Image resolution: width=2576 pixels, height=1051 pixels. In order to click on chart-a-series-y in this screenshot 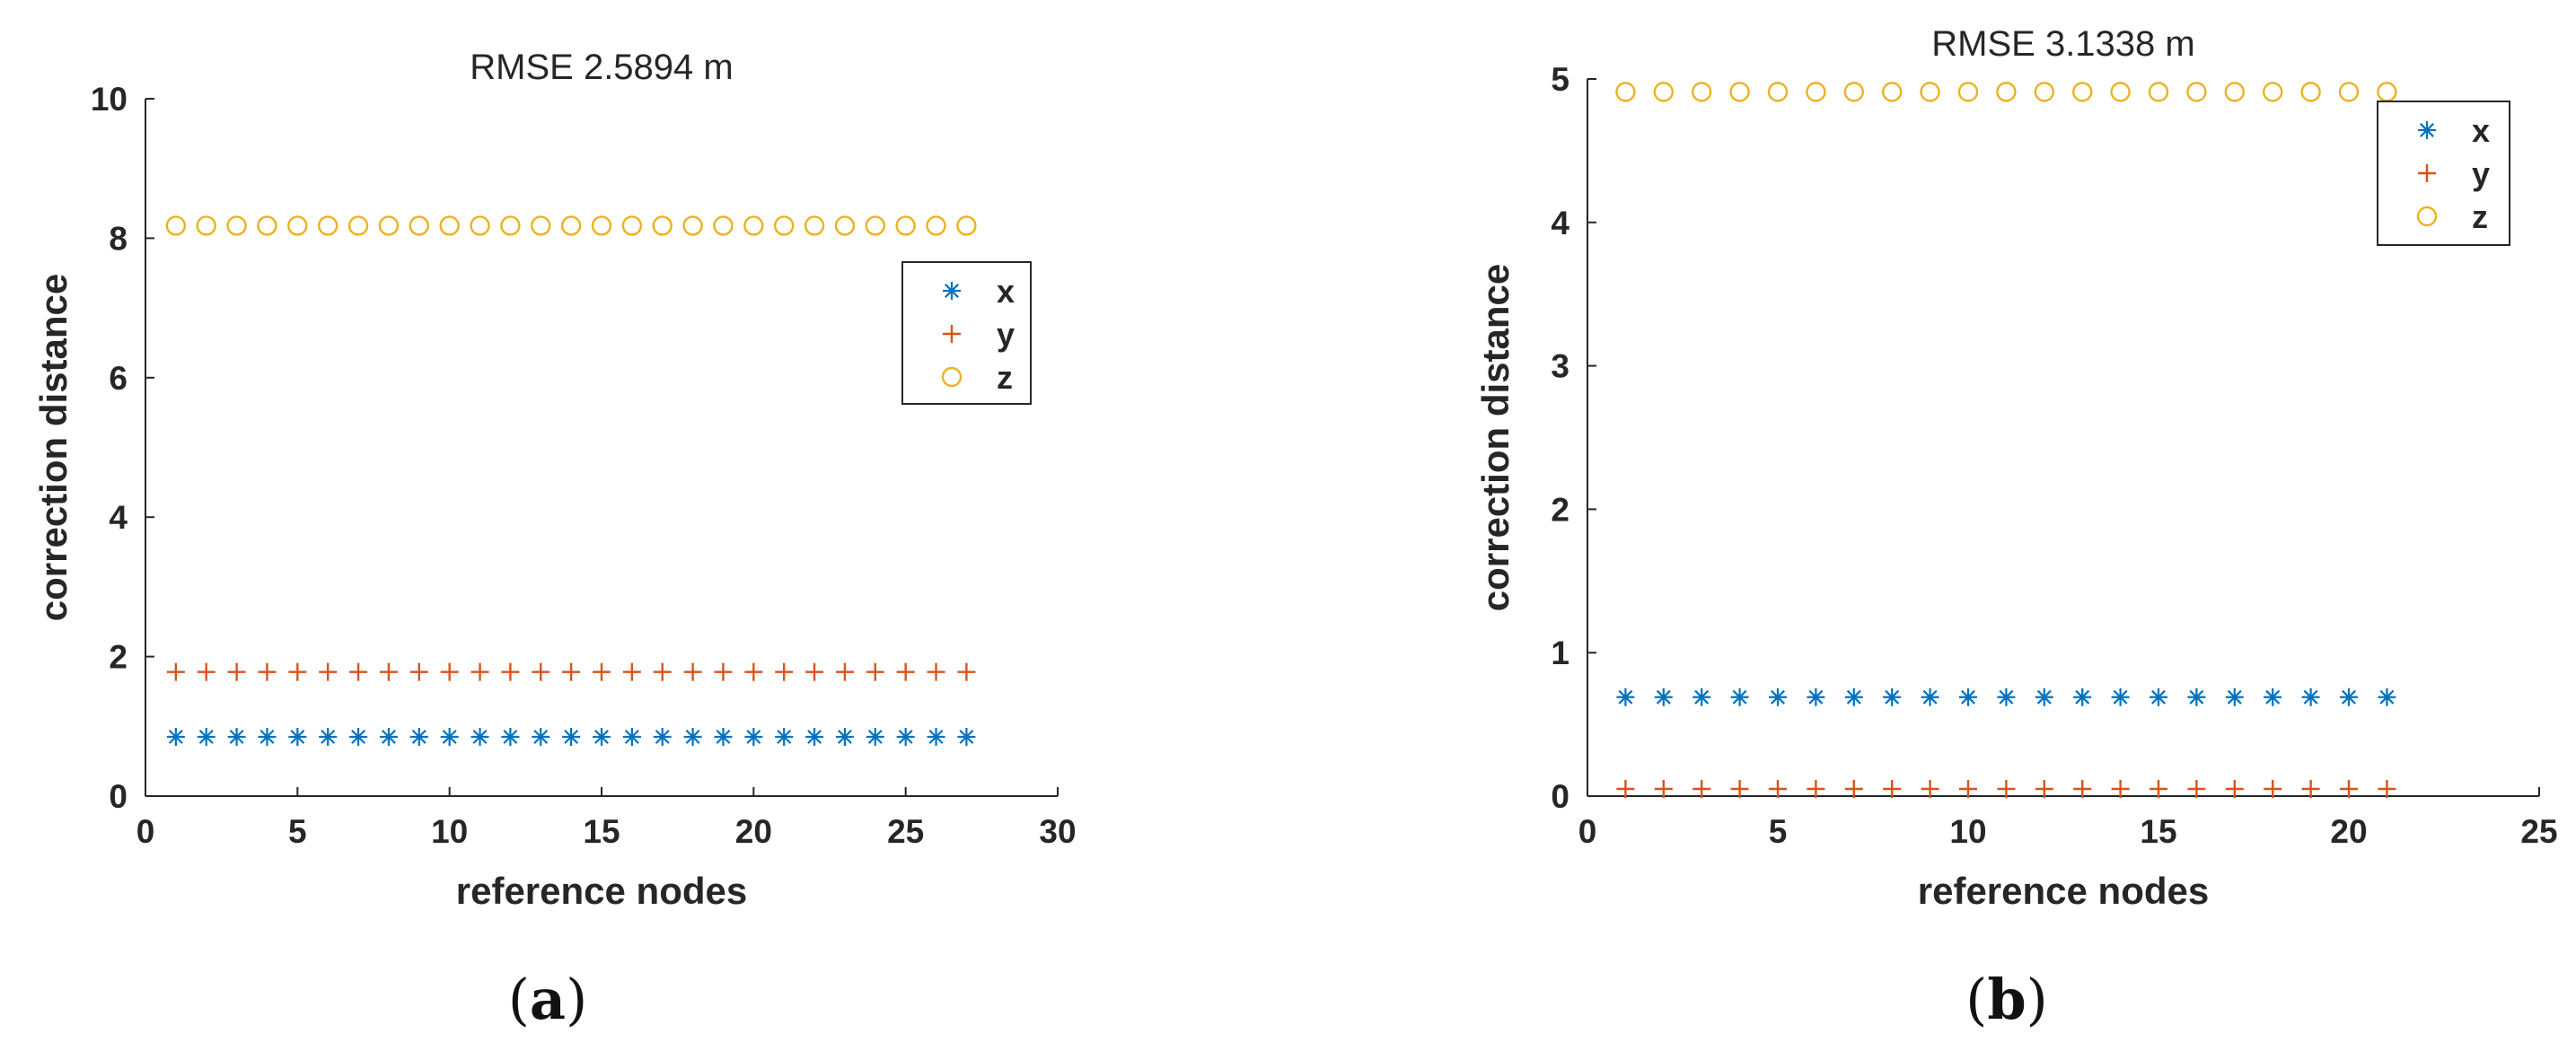, I will do `click(571, 671)`.